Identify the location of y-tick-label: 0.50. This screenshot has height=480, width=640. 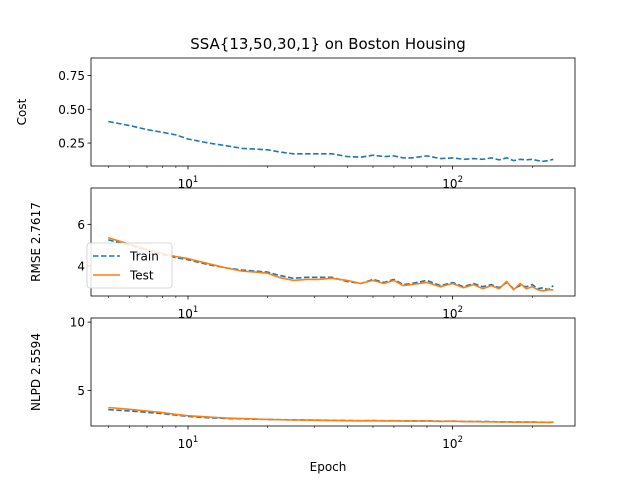
(71, 110).